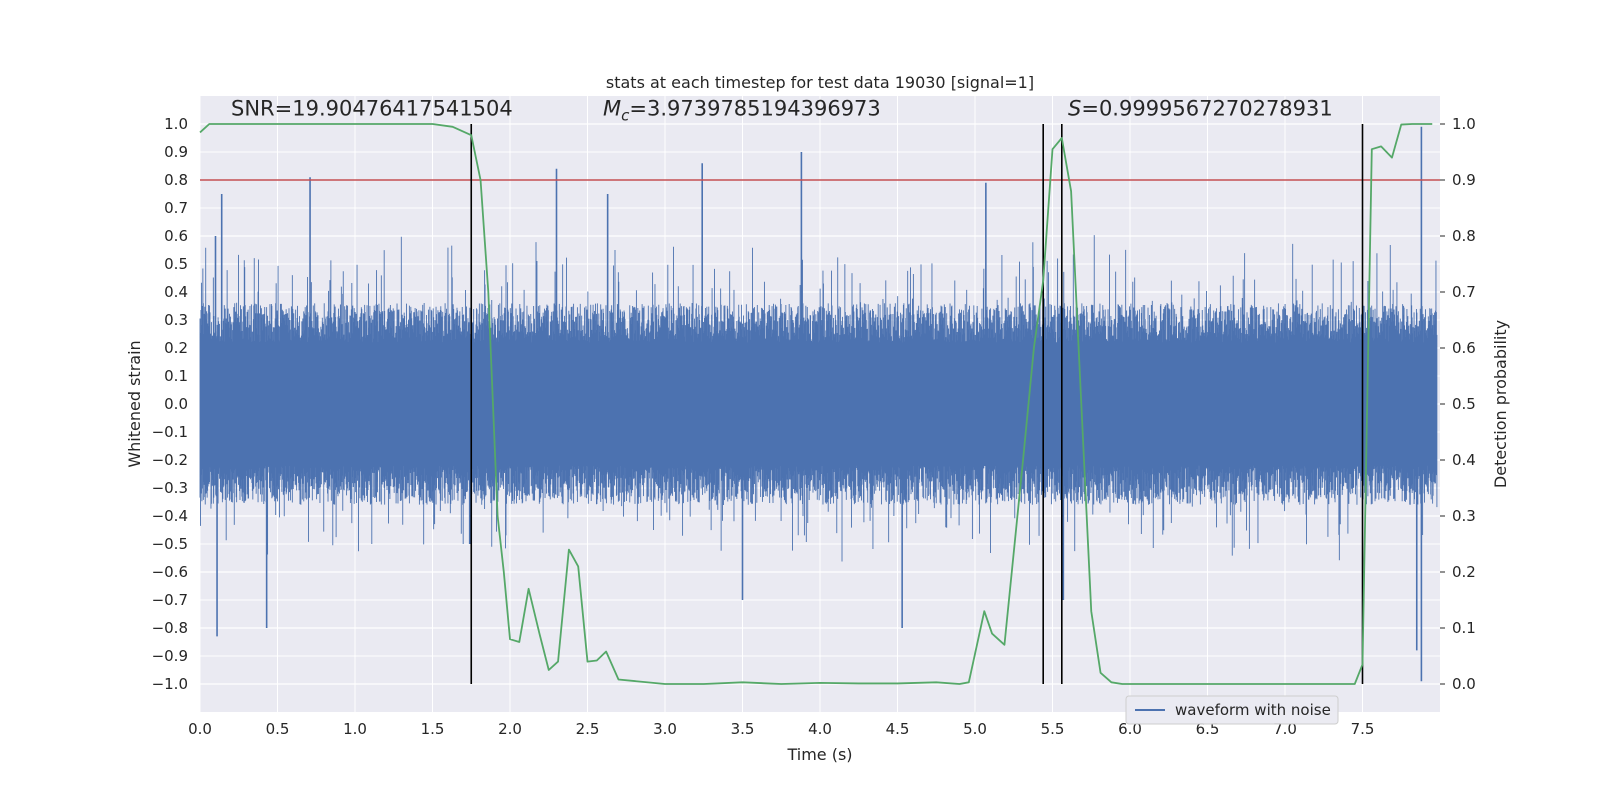 The height and width of the screenshot is (800, 1600). What do you see at coordinates (819, 754) in the screenshot?
I see `x-axis-label: Time (s)` at bounding box center [819, 754].